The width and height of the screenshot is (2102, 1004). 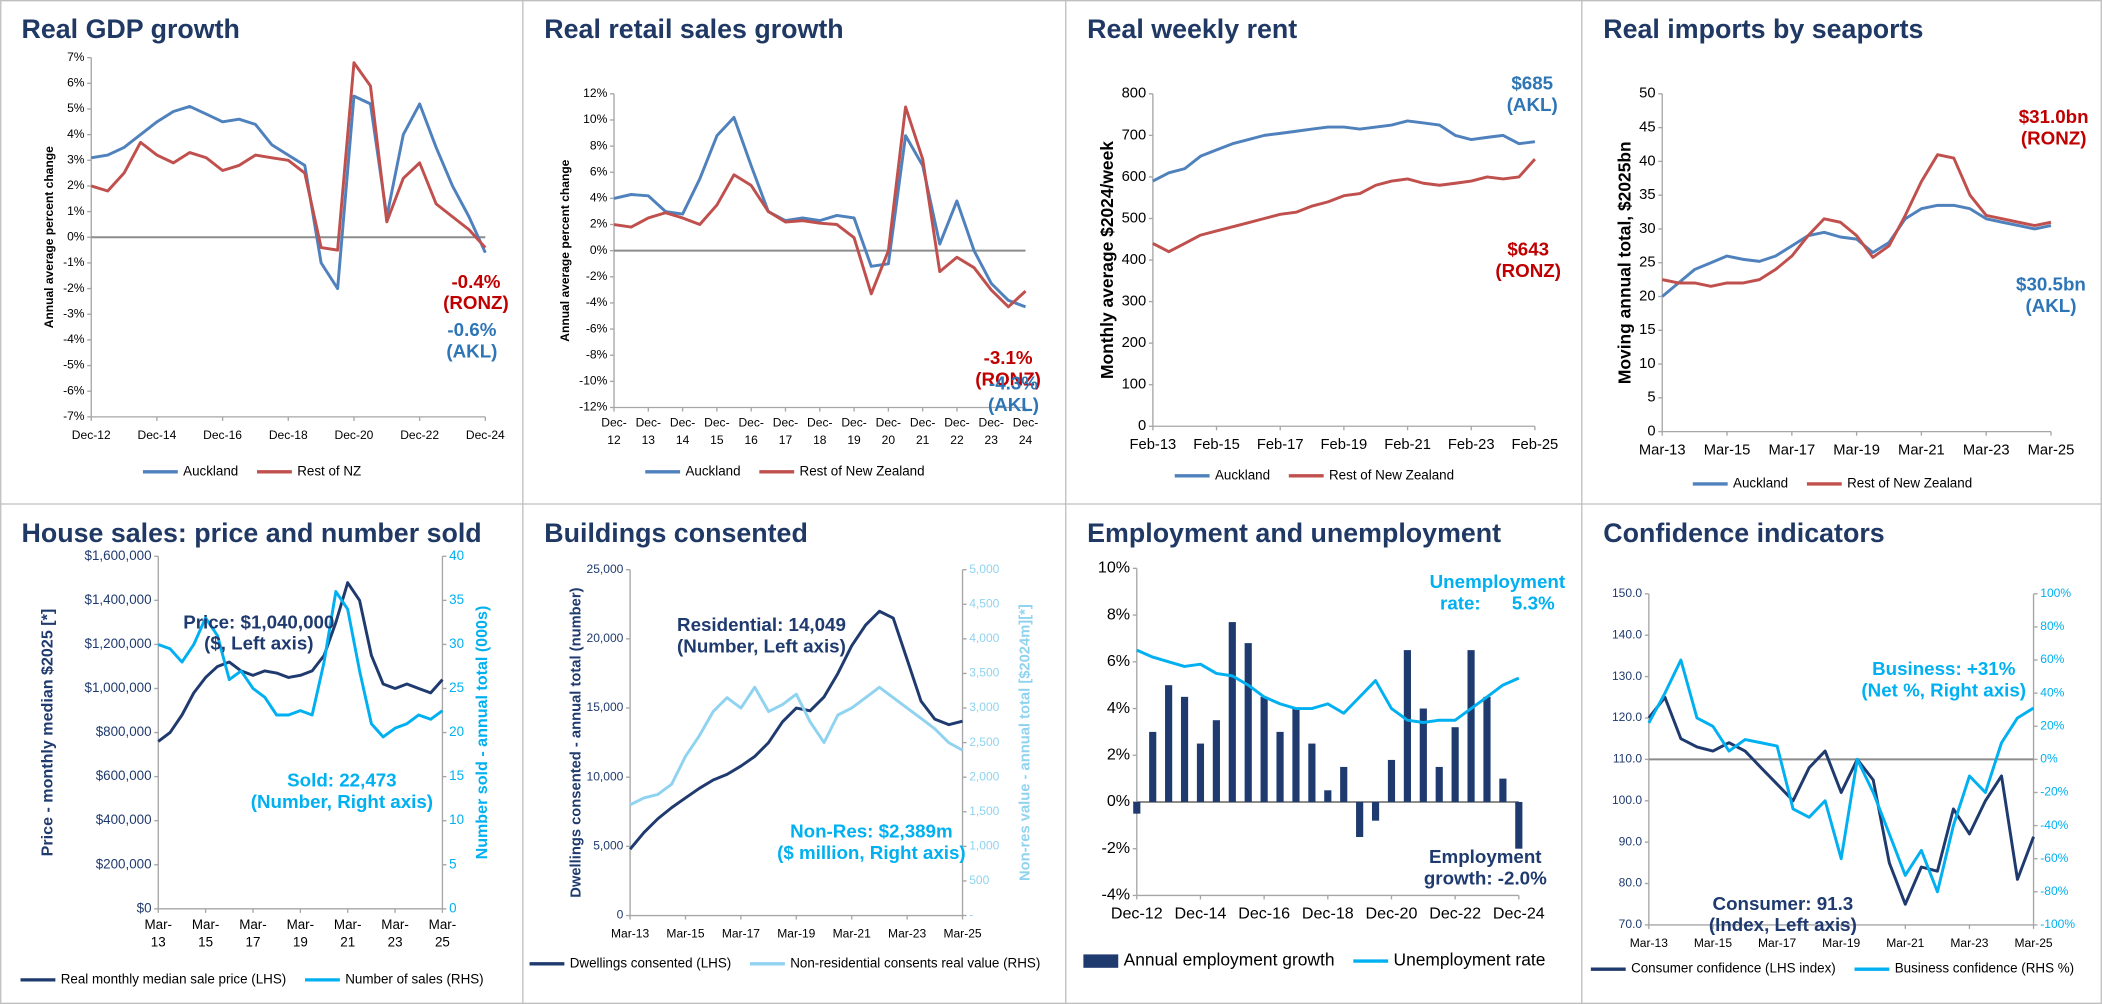 What do you see at coordinates (984, 673) in the screenshot?
I see `y2-tick-label: 3,500` at bounding box center [984, 673].